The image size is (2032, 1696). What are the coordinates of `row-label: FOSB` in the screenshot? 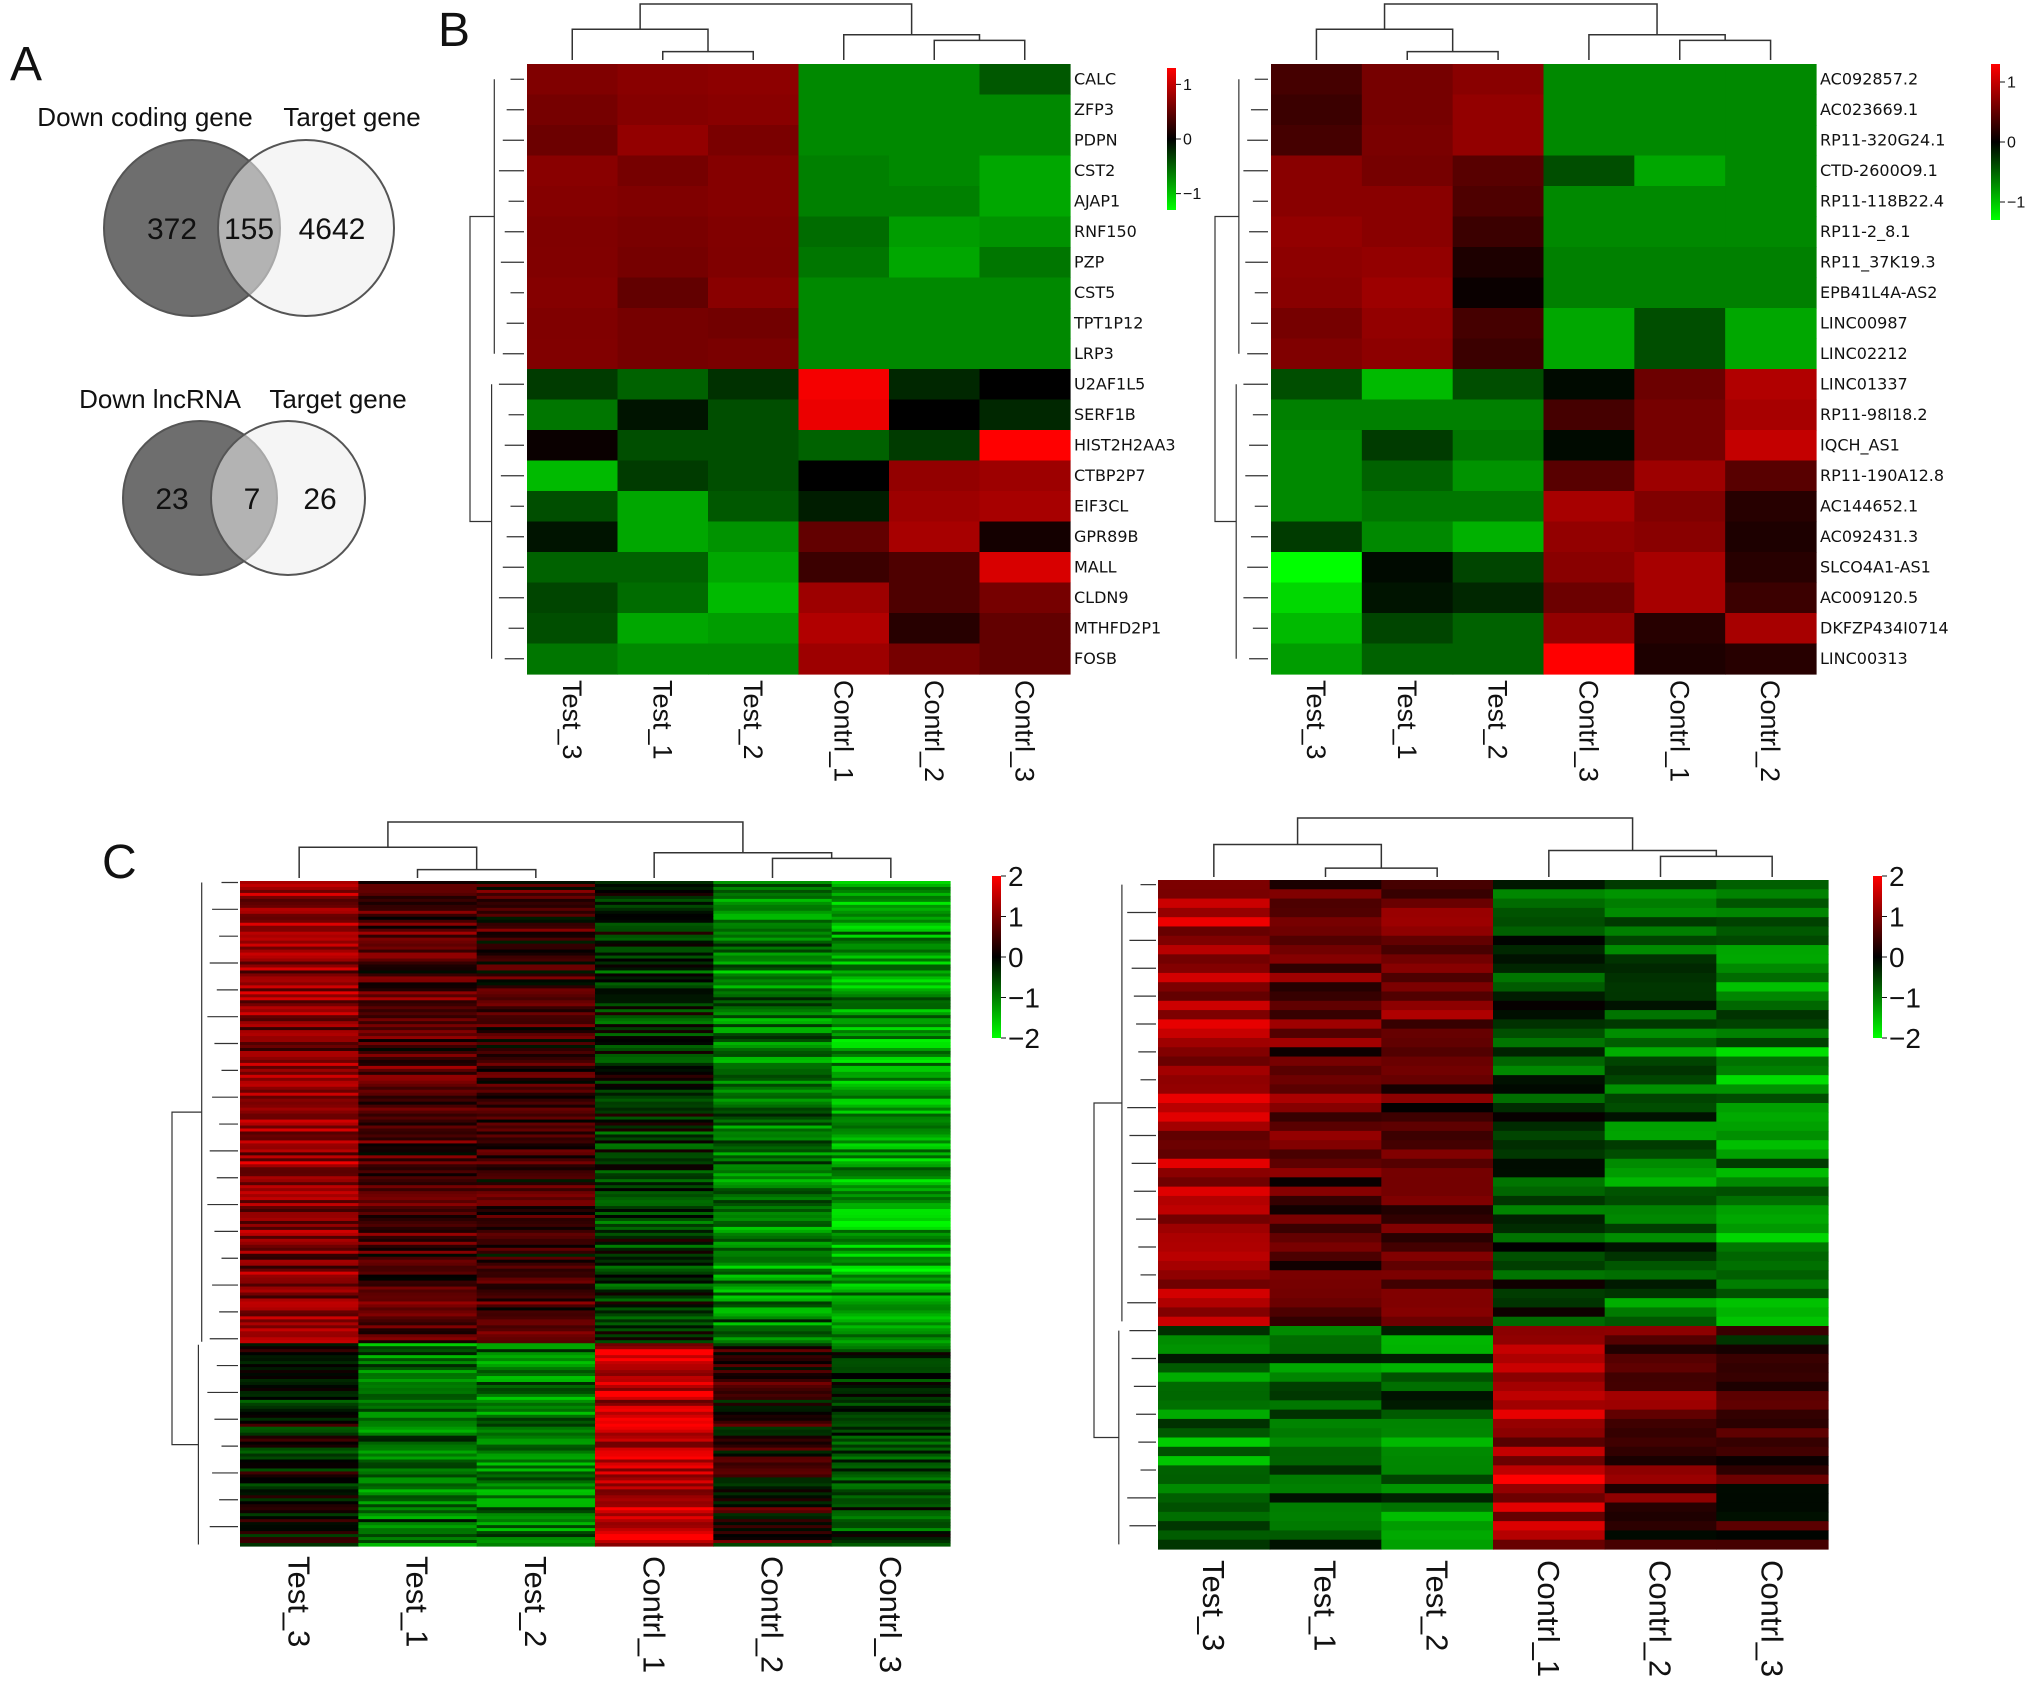 It's located at (1095, 658).